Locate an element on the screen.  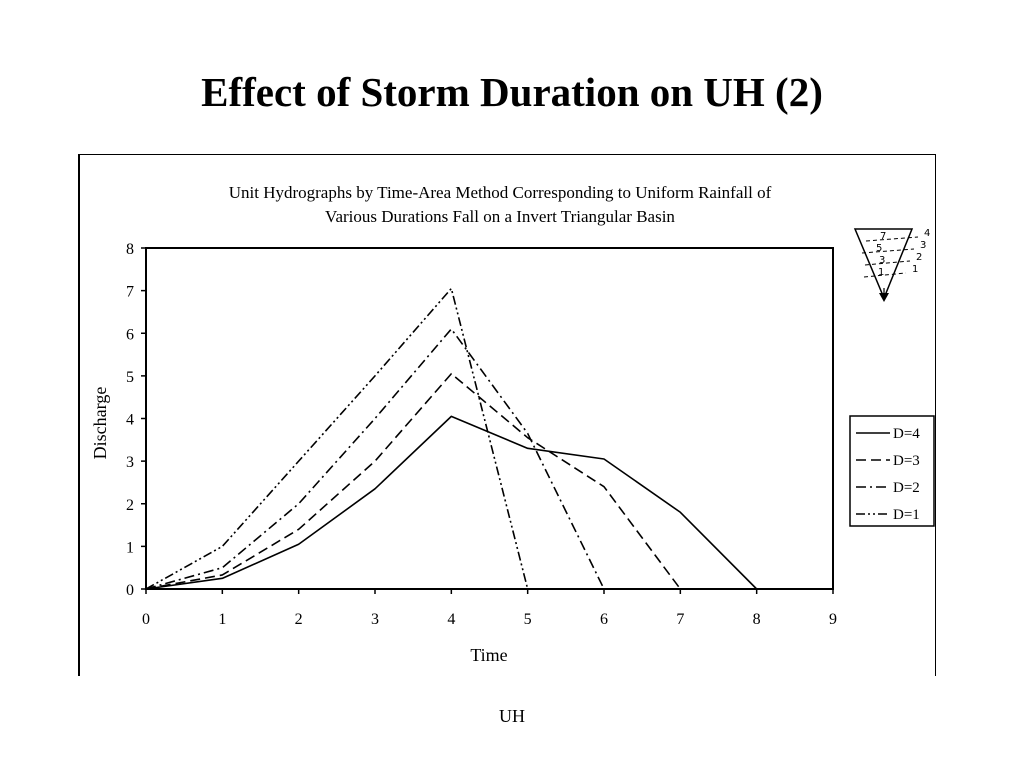
x-tick-label: 2 is located at coordinates (299, 619).